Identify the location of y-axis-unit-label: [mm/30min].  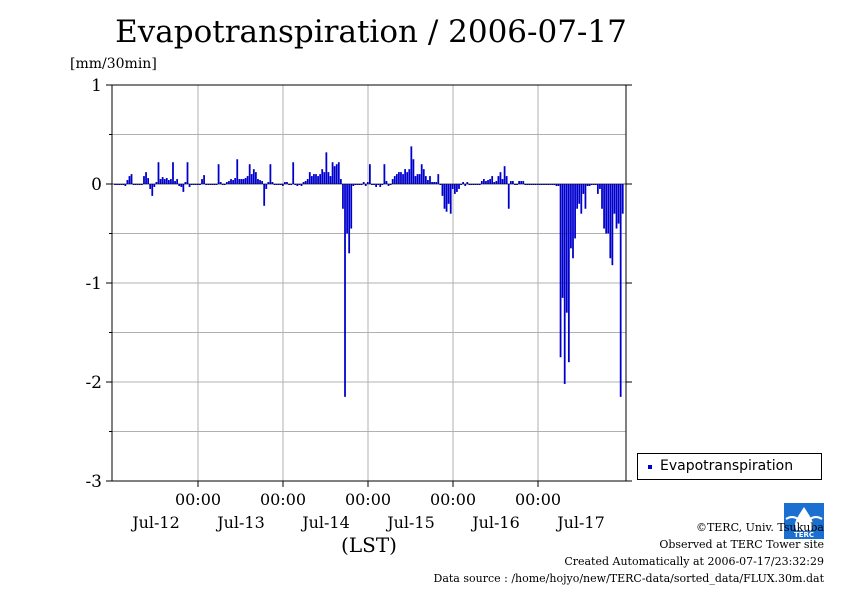
(113, 64).